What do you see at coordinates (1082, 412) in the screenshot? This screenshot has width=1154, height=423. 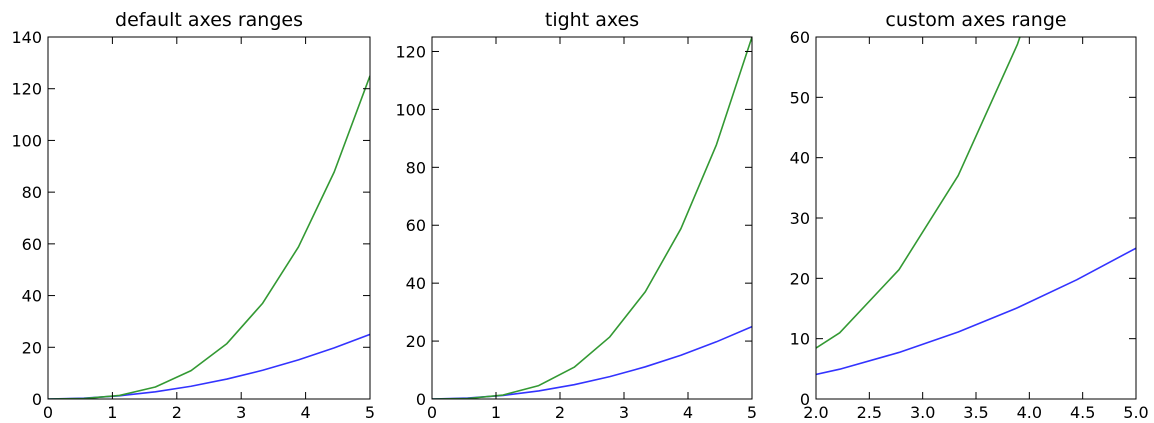 I see `x-tick-label: 4.5` at bounding box center [1082, 412].